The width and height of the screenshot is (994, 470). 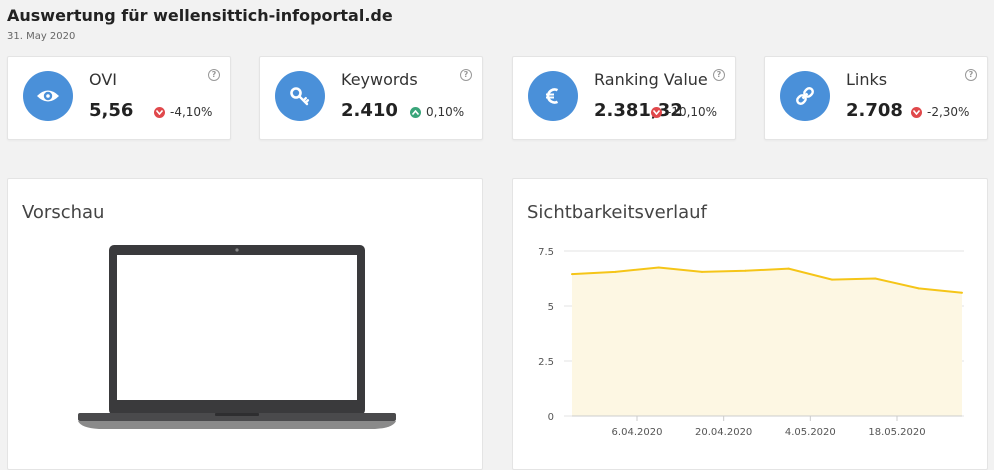 What do you see at coordinates (553, 96) in the screenshot?
I see `euro-icon` at bounding box center [553, 96].